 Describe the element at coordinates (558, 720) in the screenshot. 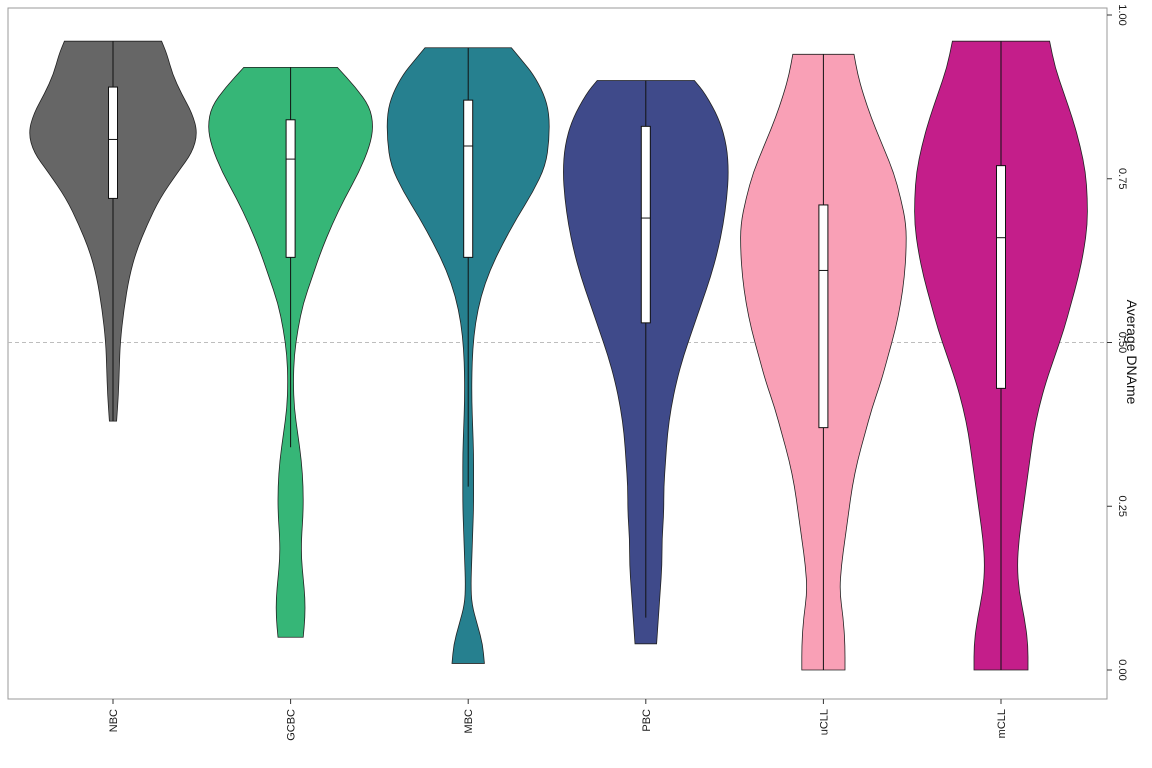

I see `x-axis: NBC GCBC MBC PBC uCLL mCLL` at that location.